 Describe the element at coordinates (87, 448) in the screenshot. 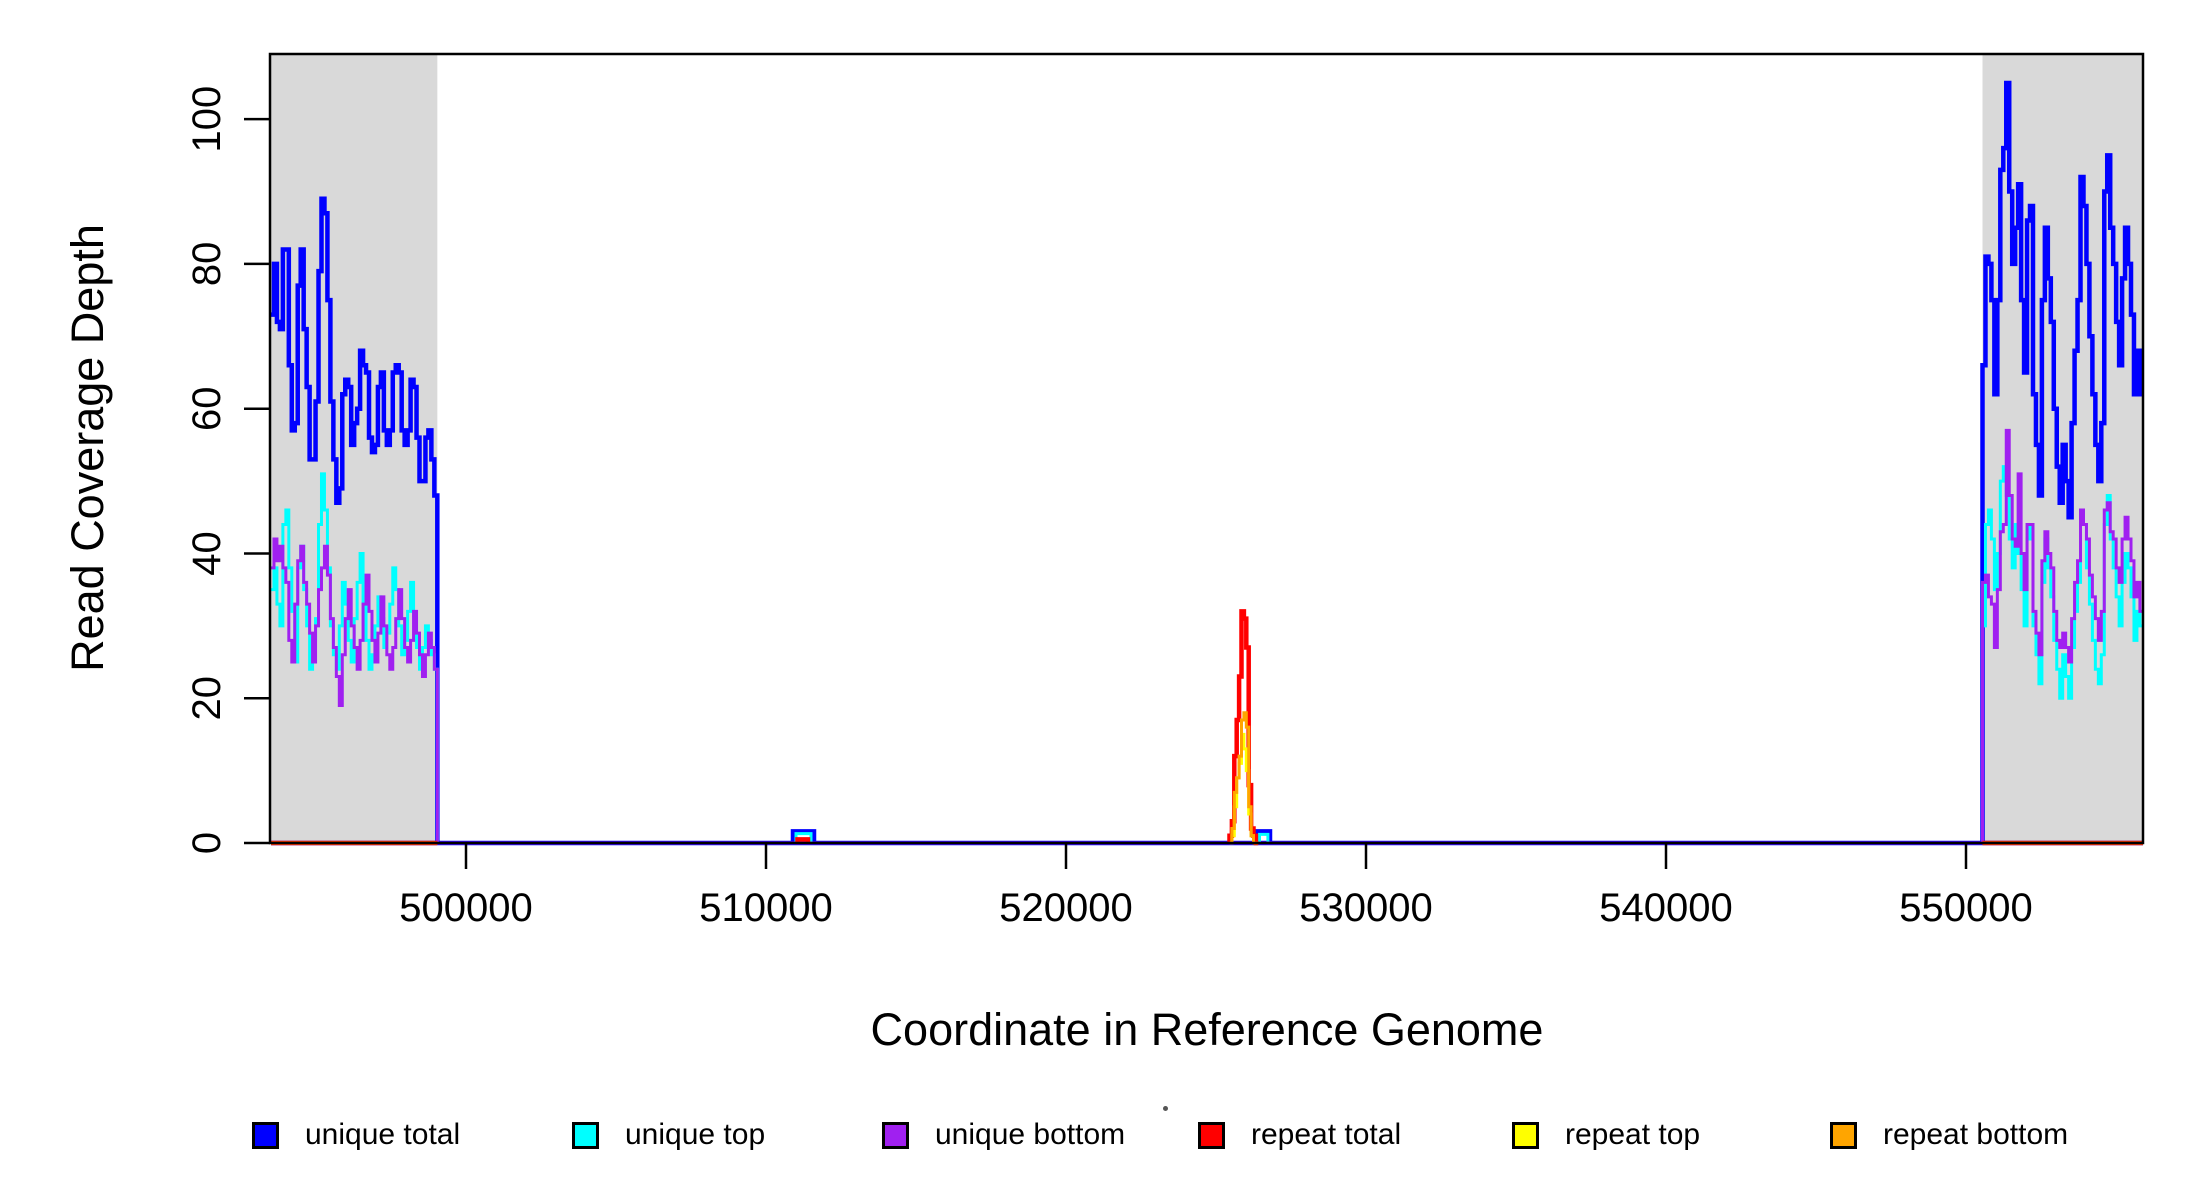

I see `y-axis-title: Read Coverage Depth` at that location.